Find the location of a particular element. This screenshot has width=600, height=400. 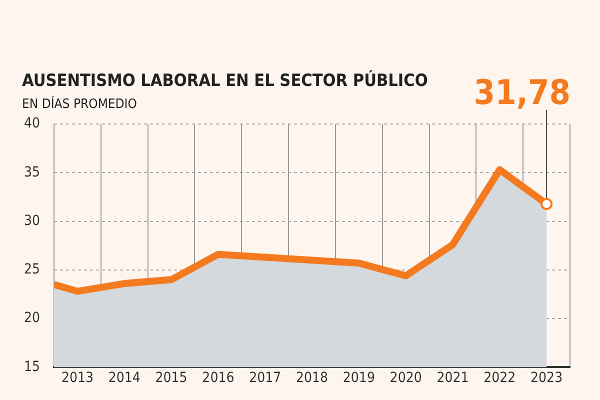

y-tick-label: 25 is located at coordinates (32, 270).